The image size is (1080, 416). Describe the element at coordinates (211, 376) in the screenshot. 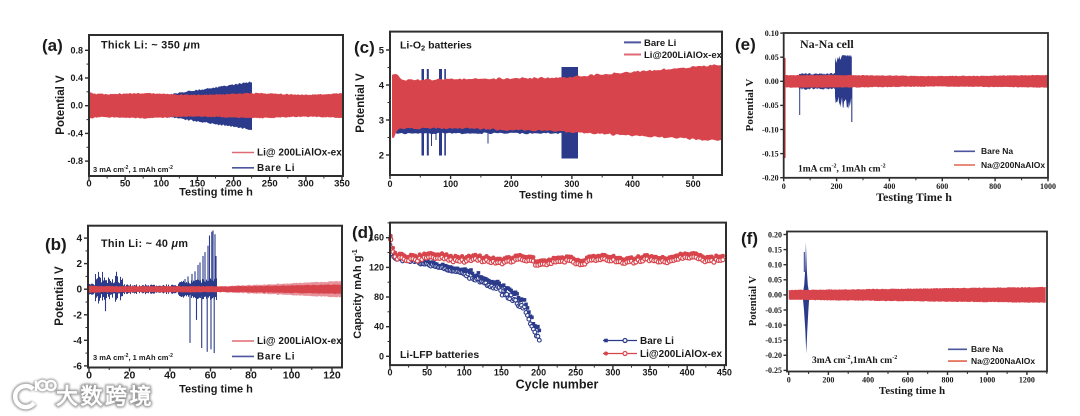

I see `svg-text: 60` at that location.